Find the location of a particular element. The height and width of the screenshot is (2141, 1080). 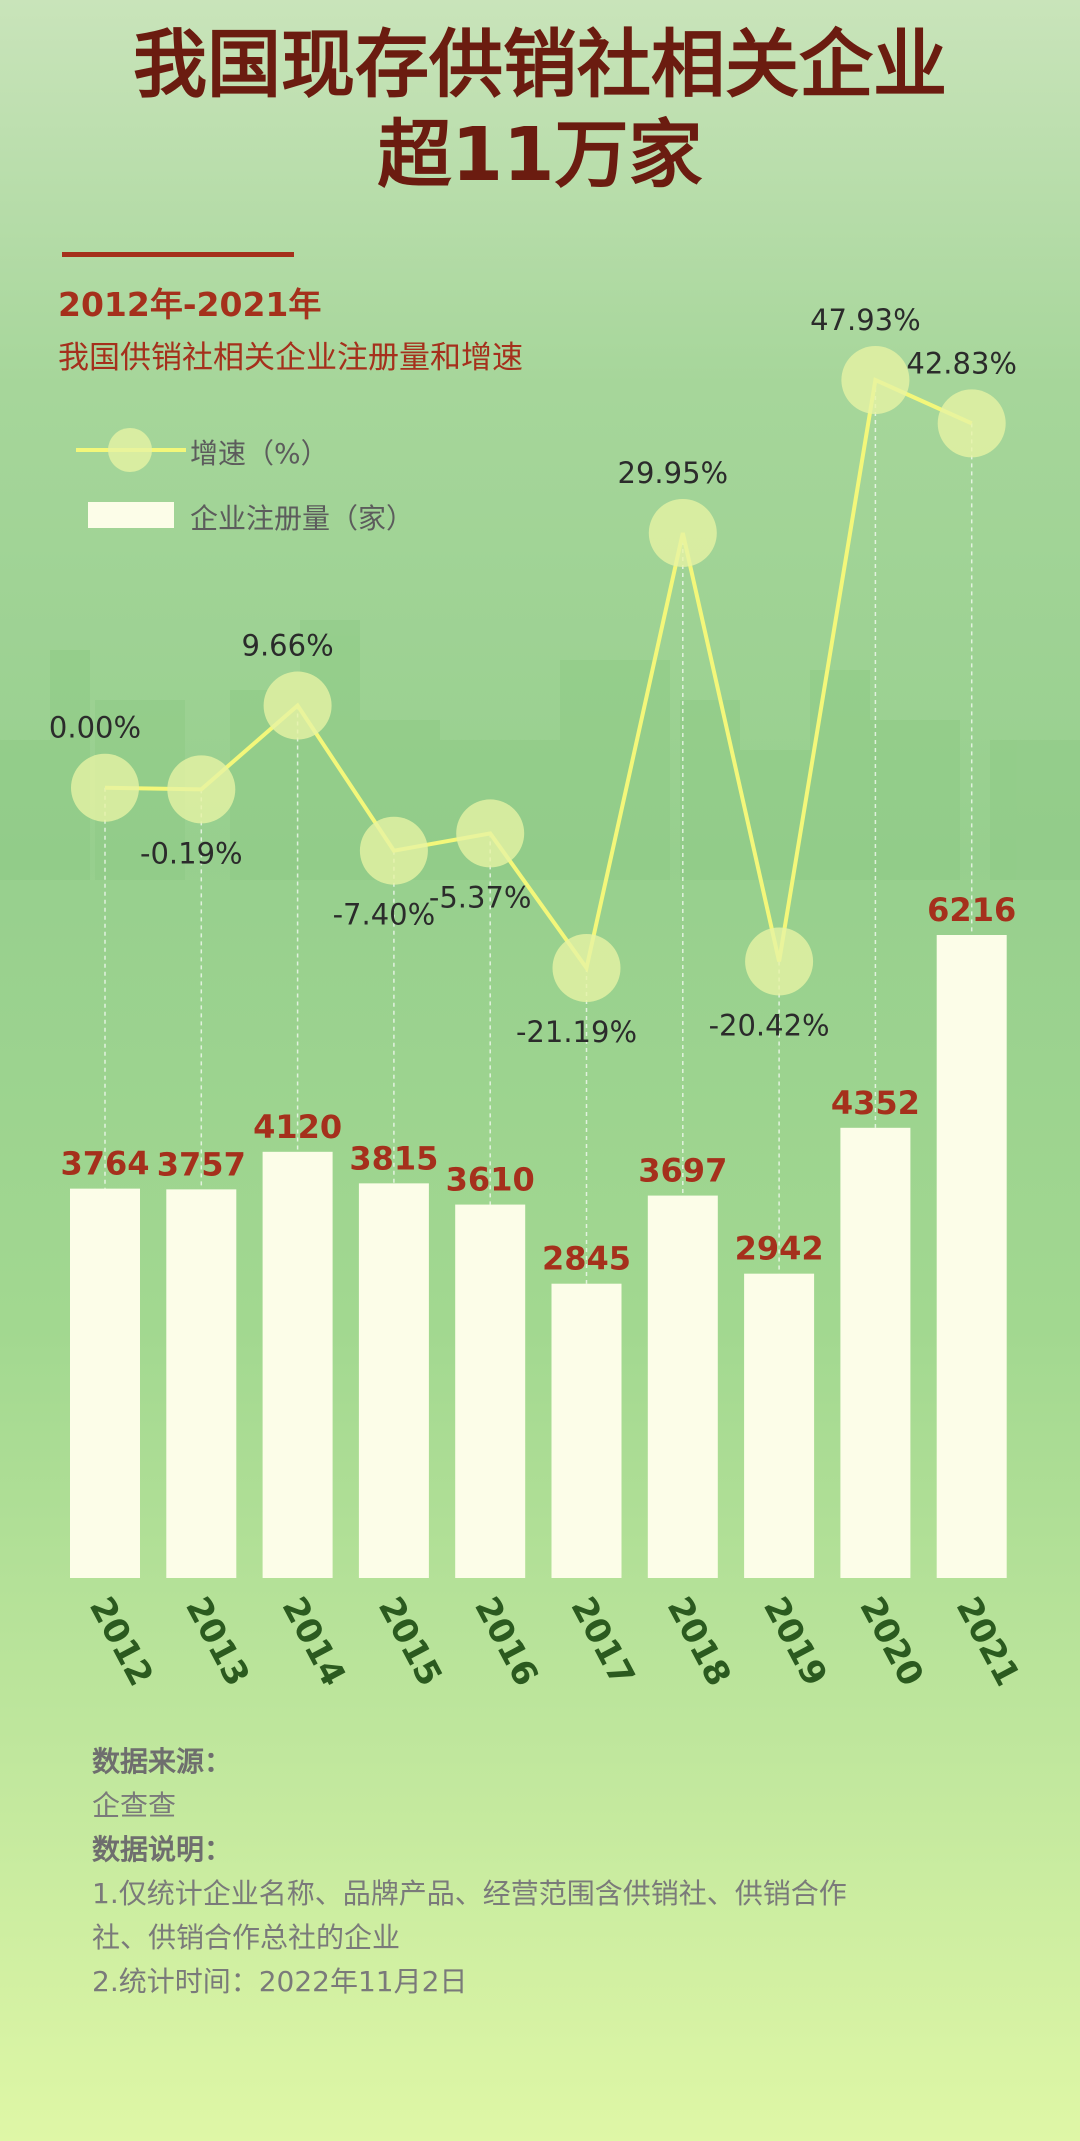

explain-item-1-line-1: 1.仅统计企业名称、品牌产品、经营范围含供销社、供销合作 is located at coordinates (469, 1893).